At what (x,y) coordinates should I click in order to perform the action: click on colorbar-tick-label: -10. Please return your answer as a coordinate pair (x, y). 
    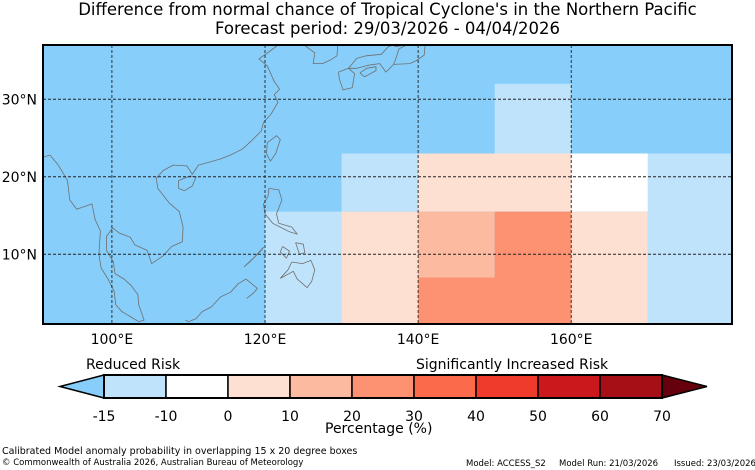
    Looking at the image, I should click on (166, 417).